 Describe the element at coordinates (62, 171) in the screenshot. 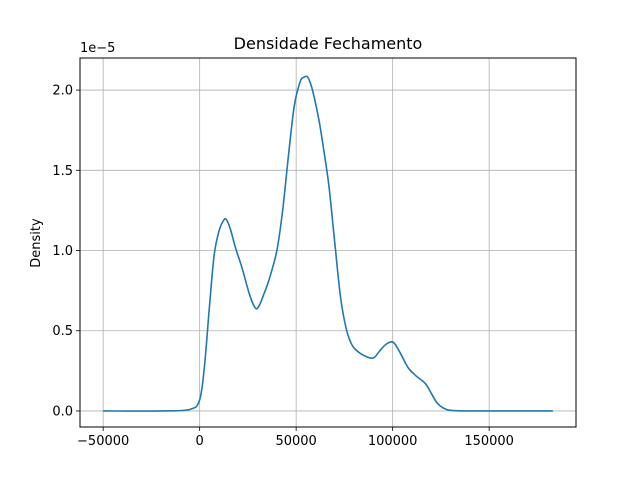

I see `y-tick-label: 1.5` at that location.